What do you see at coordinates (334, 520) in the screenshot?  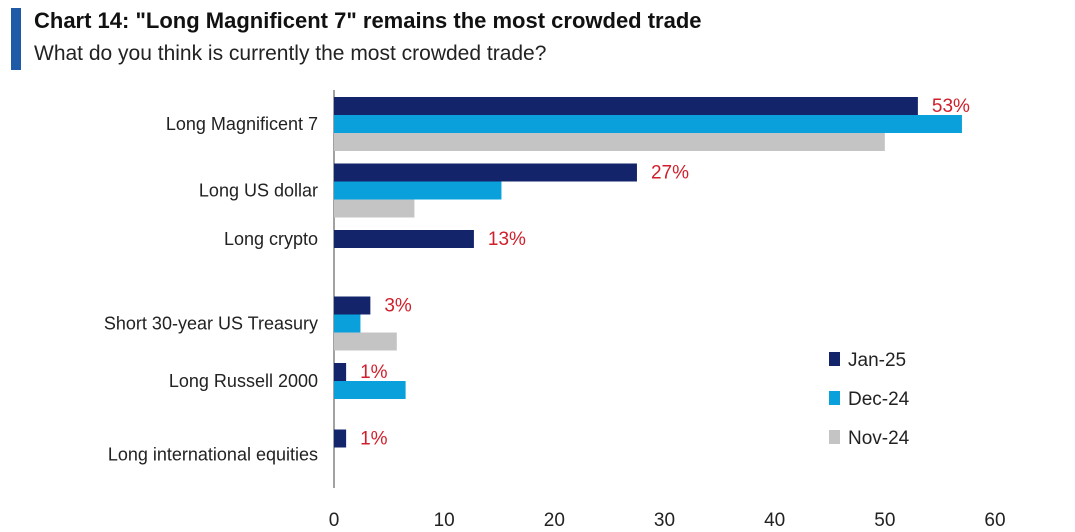 I see `x-tick-label: 0` at bounding box center [334, 520].